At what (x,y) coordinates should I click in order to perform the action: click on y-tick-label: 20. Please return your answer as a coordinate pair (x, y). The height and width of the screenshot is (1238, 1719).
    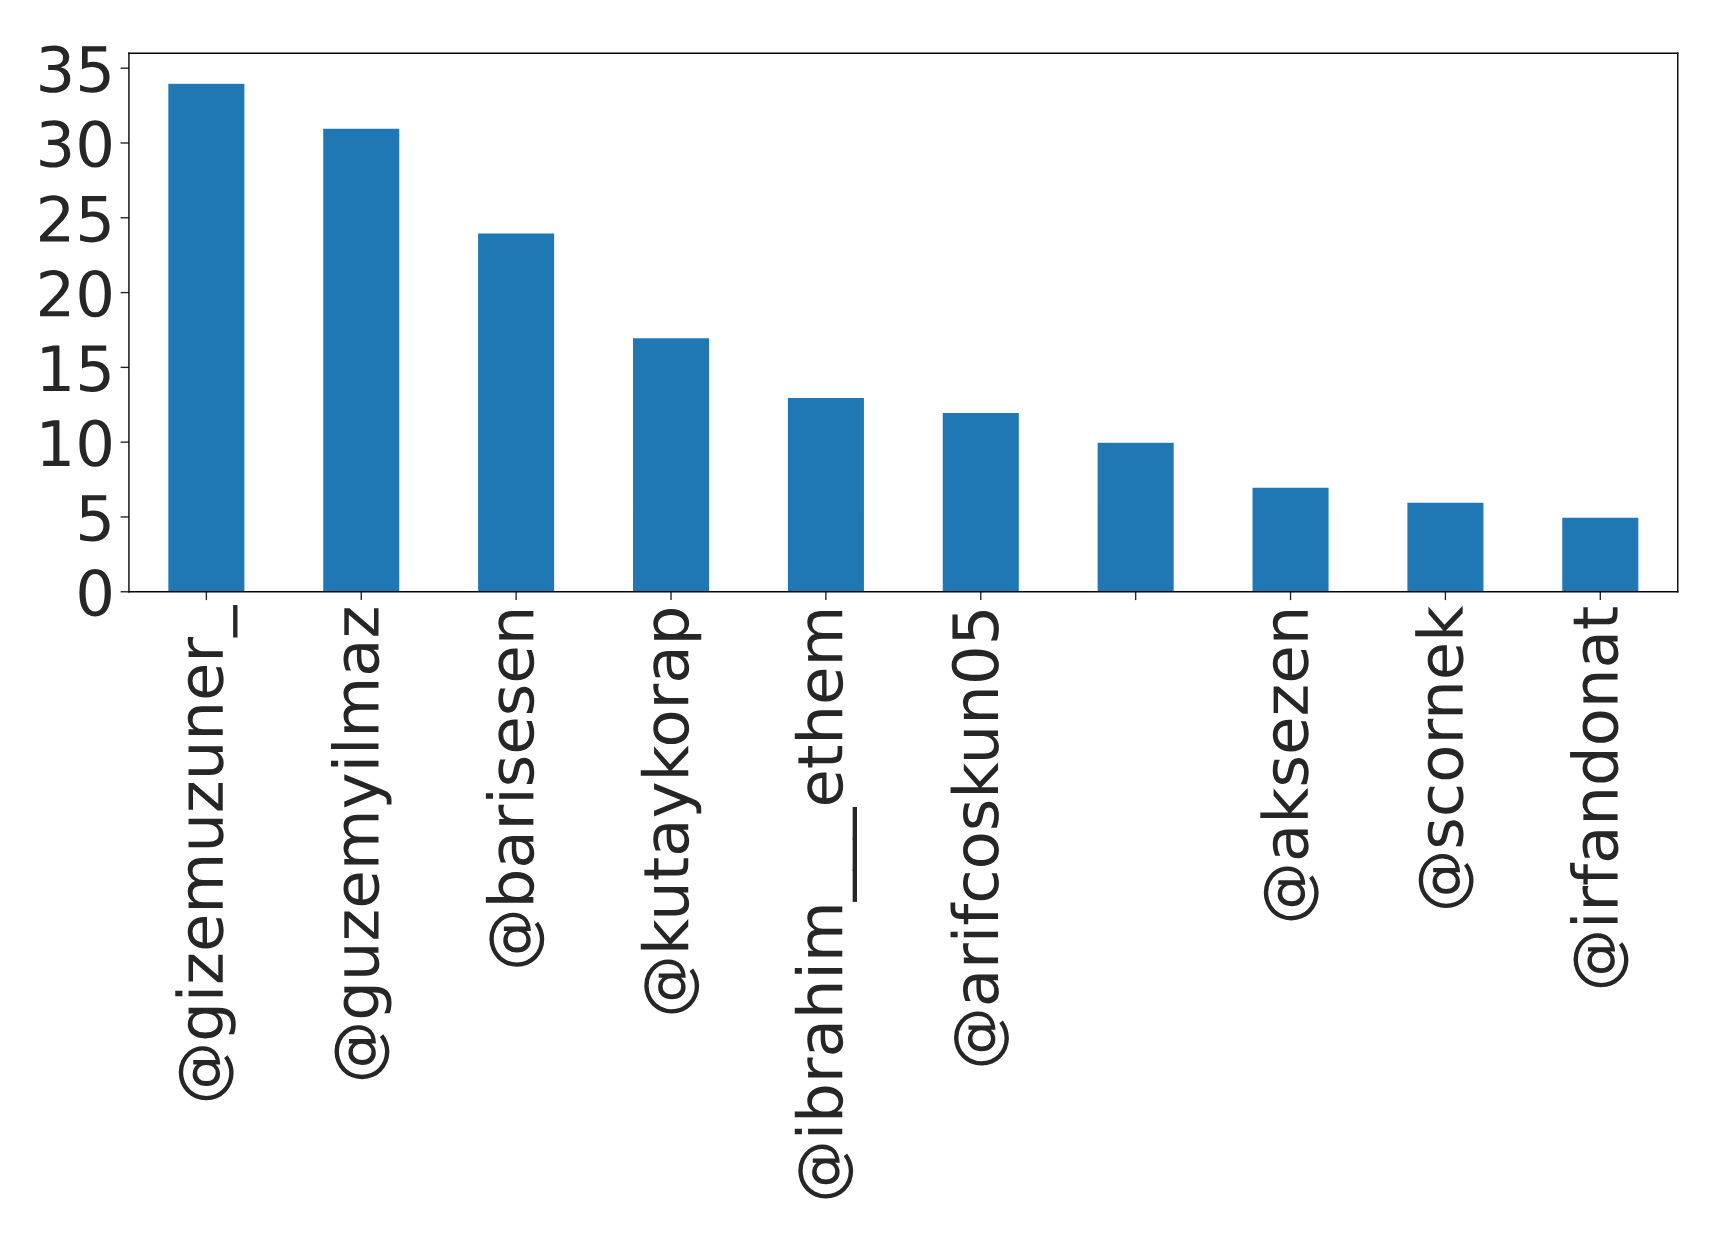
    Looking at the image, I should click on (75, 293).